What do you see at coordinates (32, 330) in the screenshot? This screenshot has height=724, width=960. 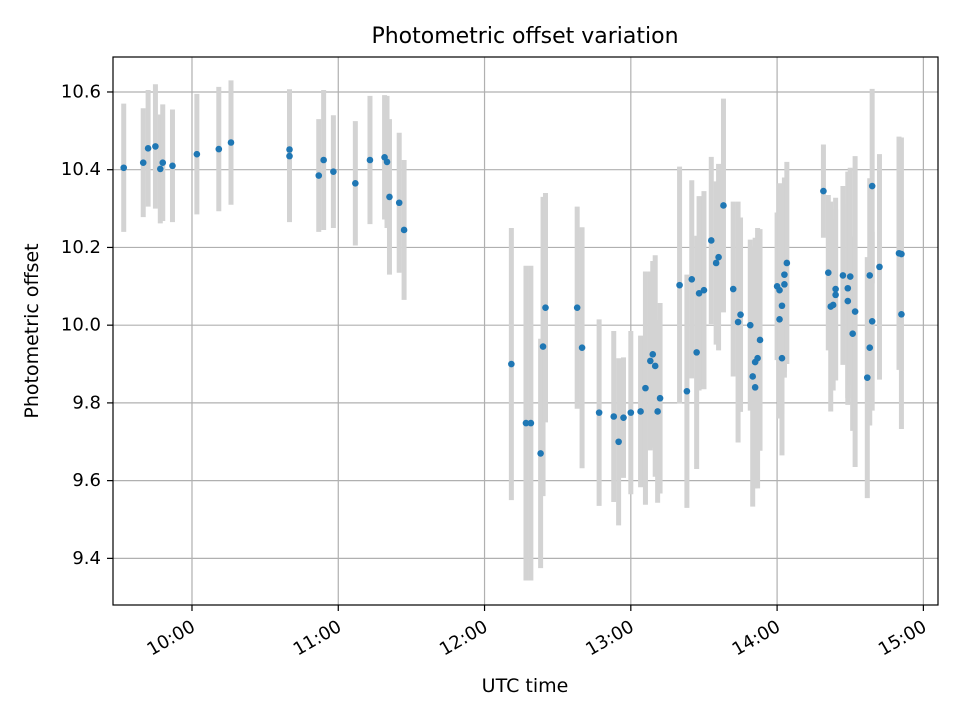 I see `y-axis-label: Photometric offset` at bounding box center [32, 330].